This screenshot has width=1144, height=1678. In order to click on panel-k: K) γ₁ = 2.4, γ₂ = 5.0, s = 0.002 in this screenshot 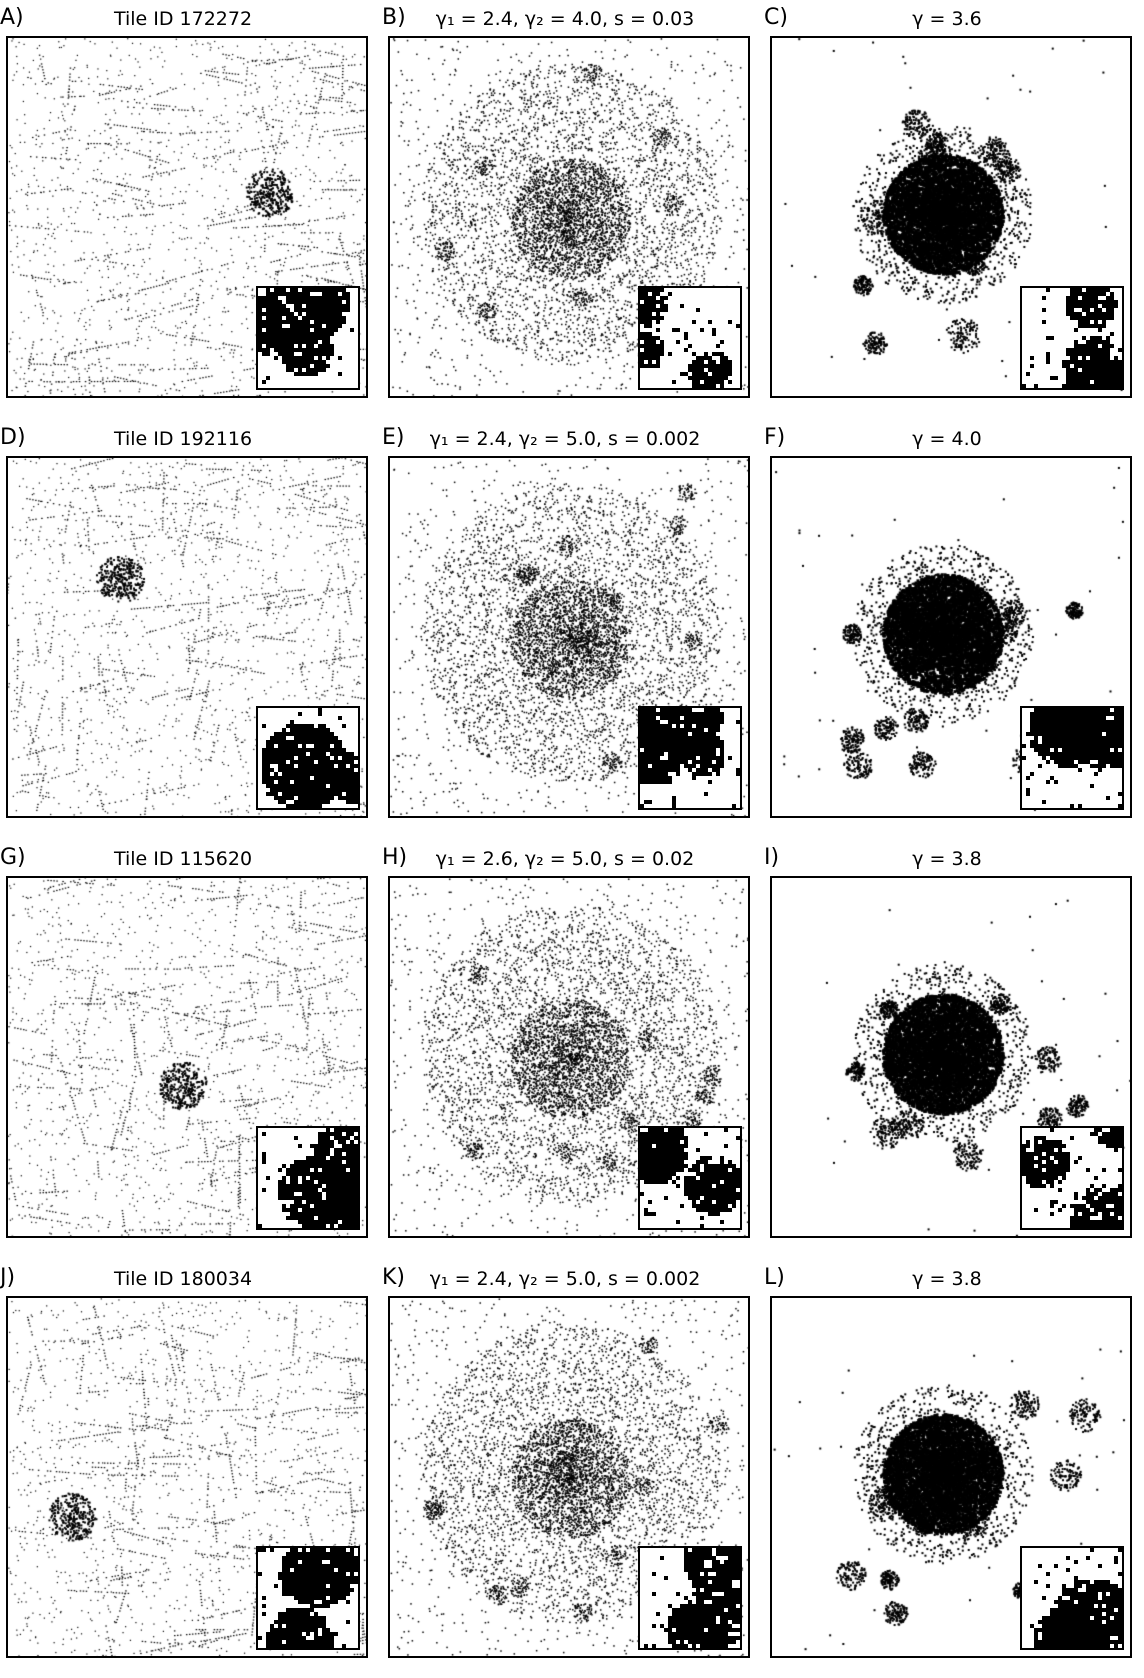, I will do `click(566, 1462)`.